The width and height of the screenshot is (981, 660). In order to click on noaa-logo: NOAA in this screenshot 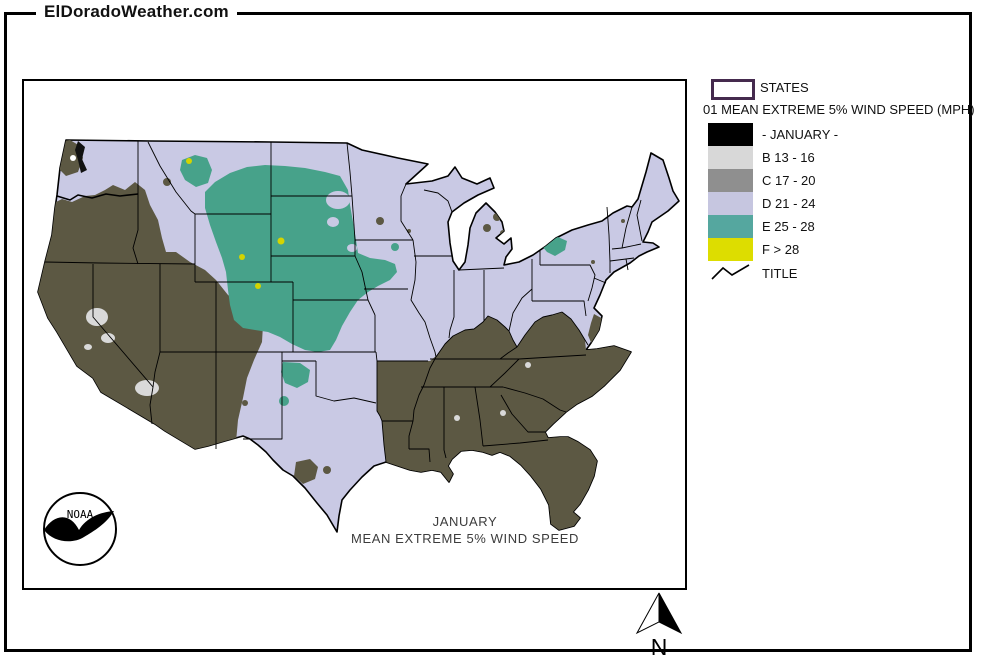, I will do `click(80, 529)`.